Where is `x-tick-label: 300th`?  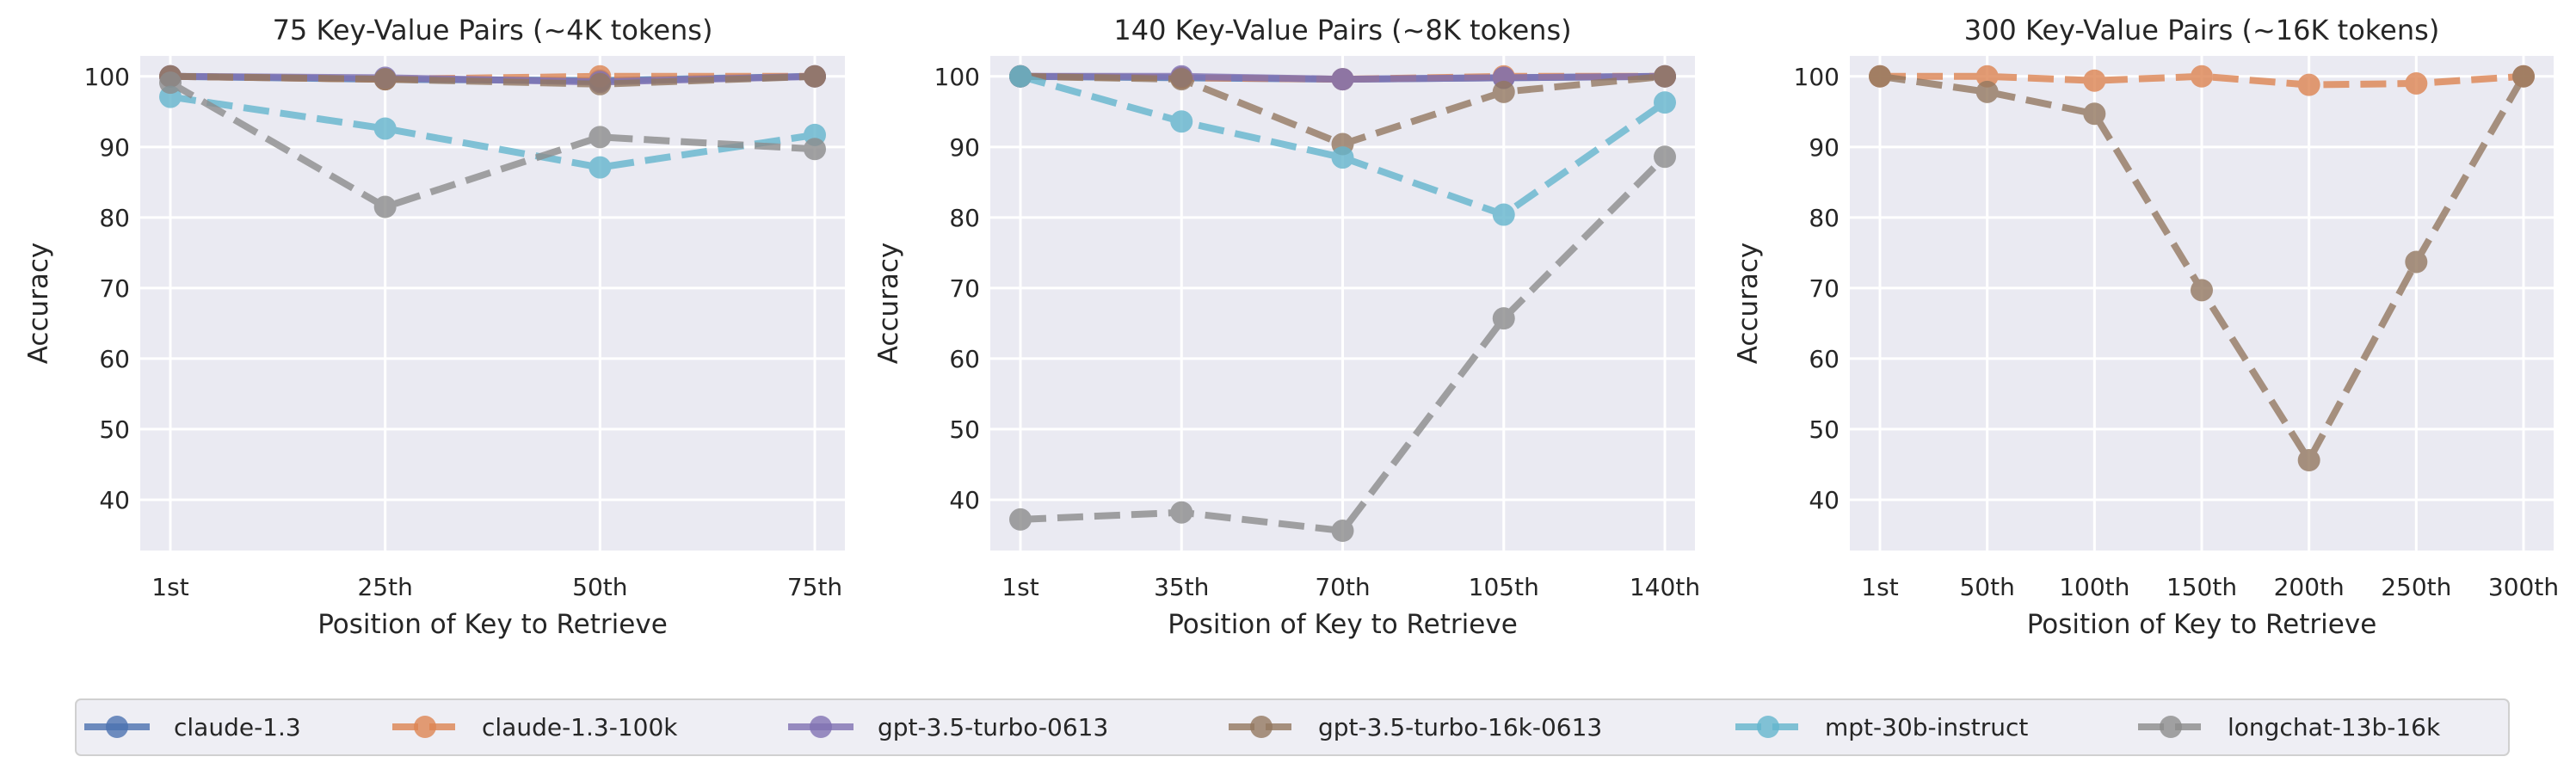 x-tick-label: 300th is located at coordinates (2524, 587).